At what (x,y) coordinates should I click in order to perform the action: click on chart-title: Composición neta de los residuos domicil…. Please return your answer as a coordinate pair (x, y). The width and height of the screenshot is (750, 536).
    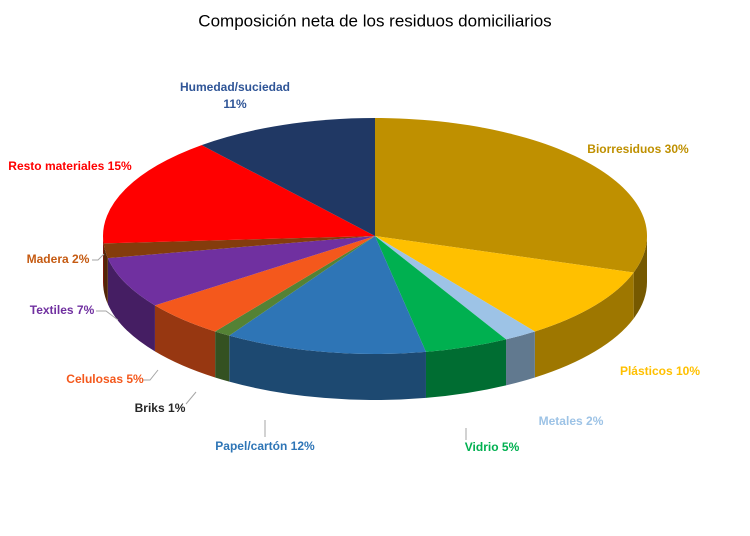
    Looking at the image, I should click on (374, 20).